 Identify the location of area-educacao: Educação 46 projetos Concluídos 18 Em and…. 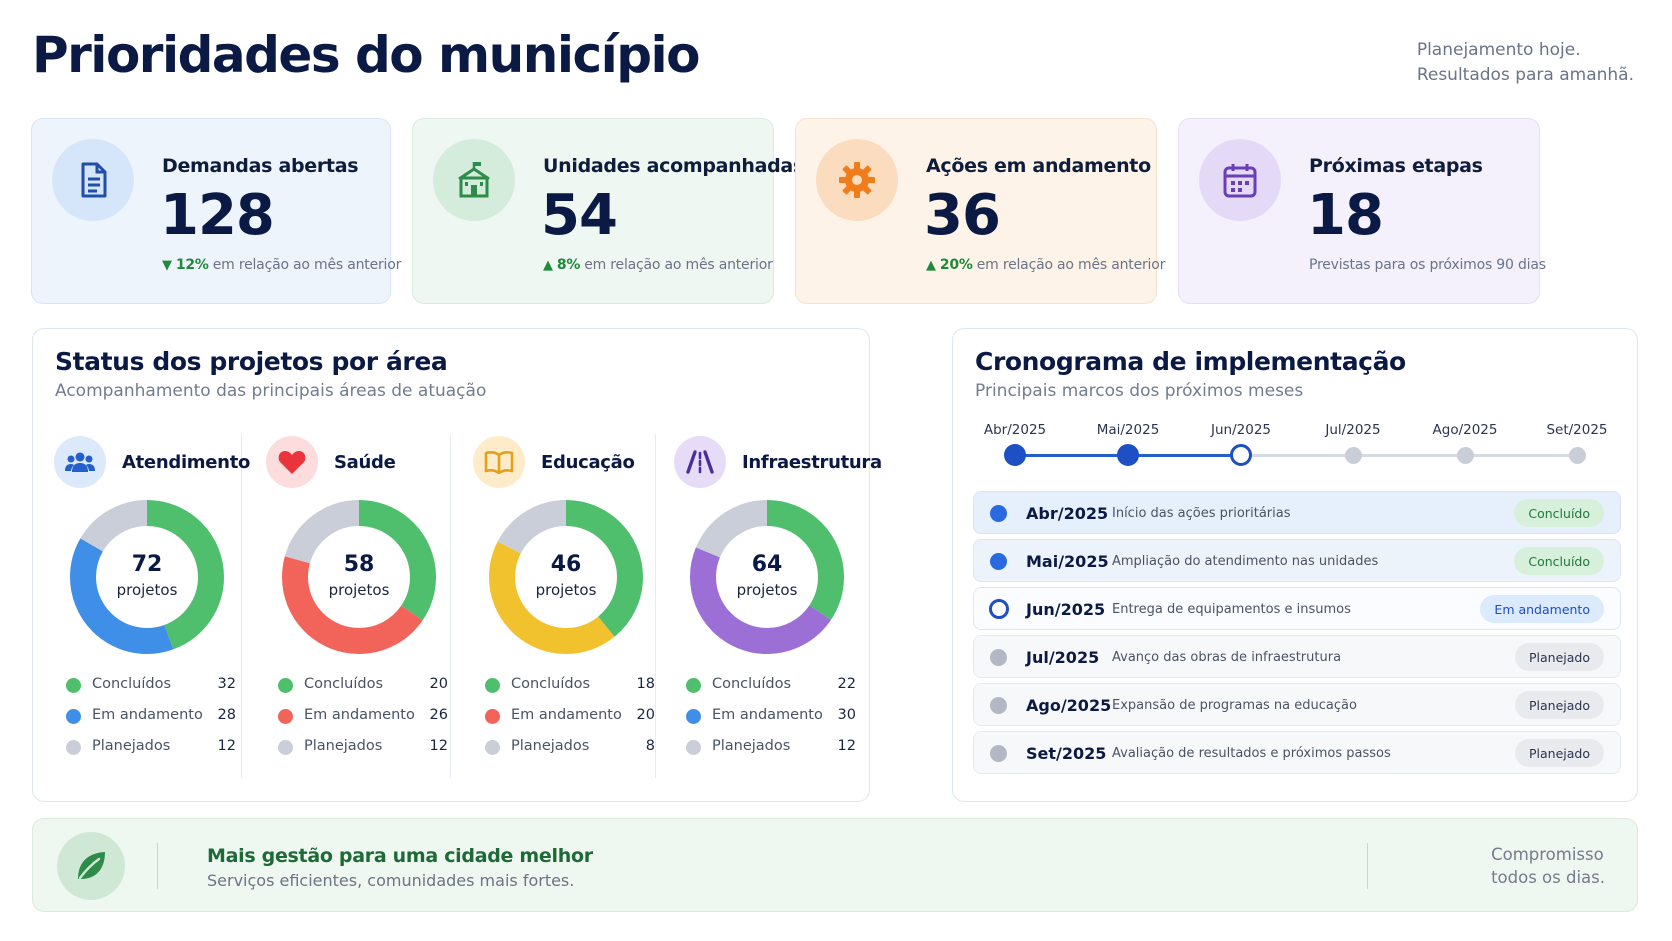
(581, 604).